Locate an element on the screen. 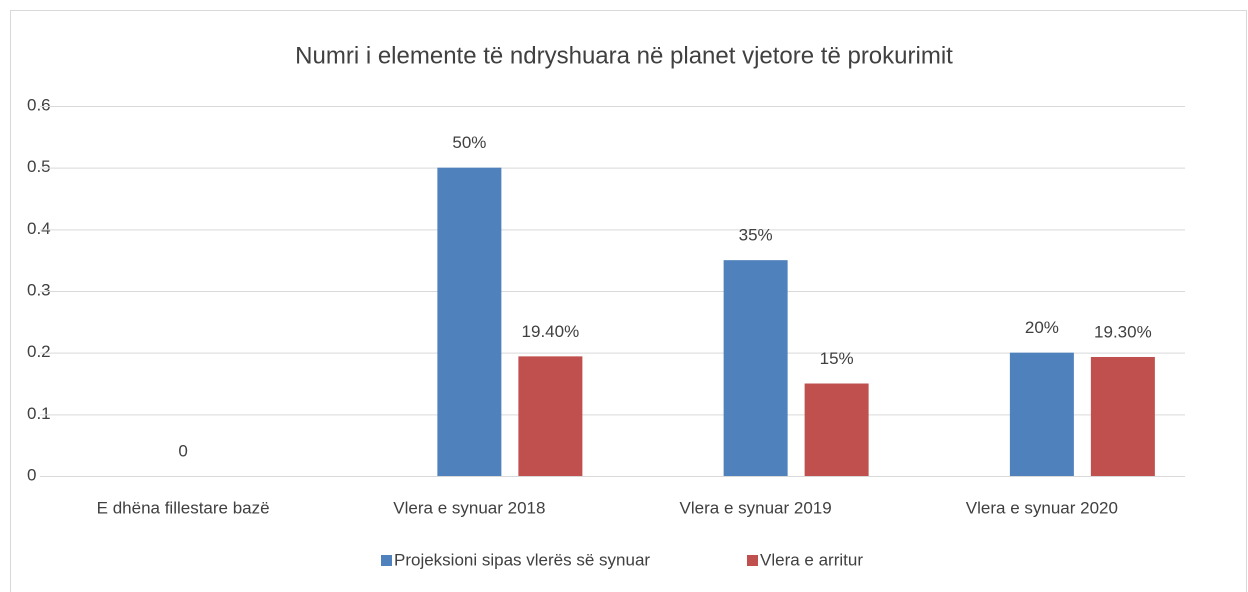  x-tick-label: Vlera e synuar 2020 is located at coordinates (1042, 507).